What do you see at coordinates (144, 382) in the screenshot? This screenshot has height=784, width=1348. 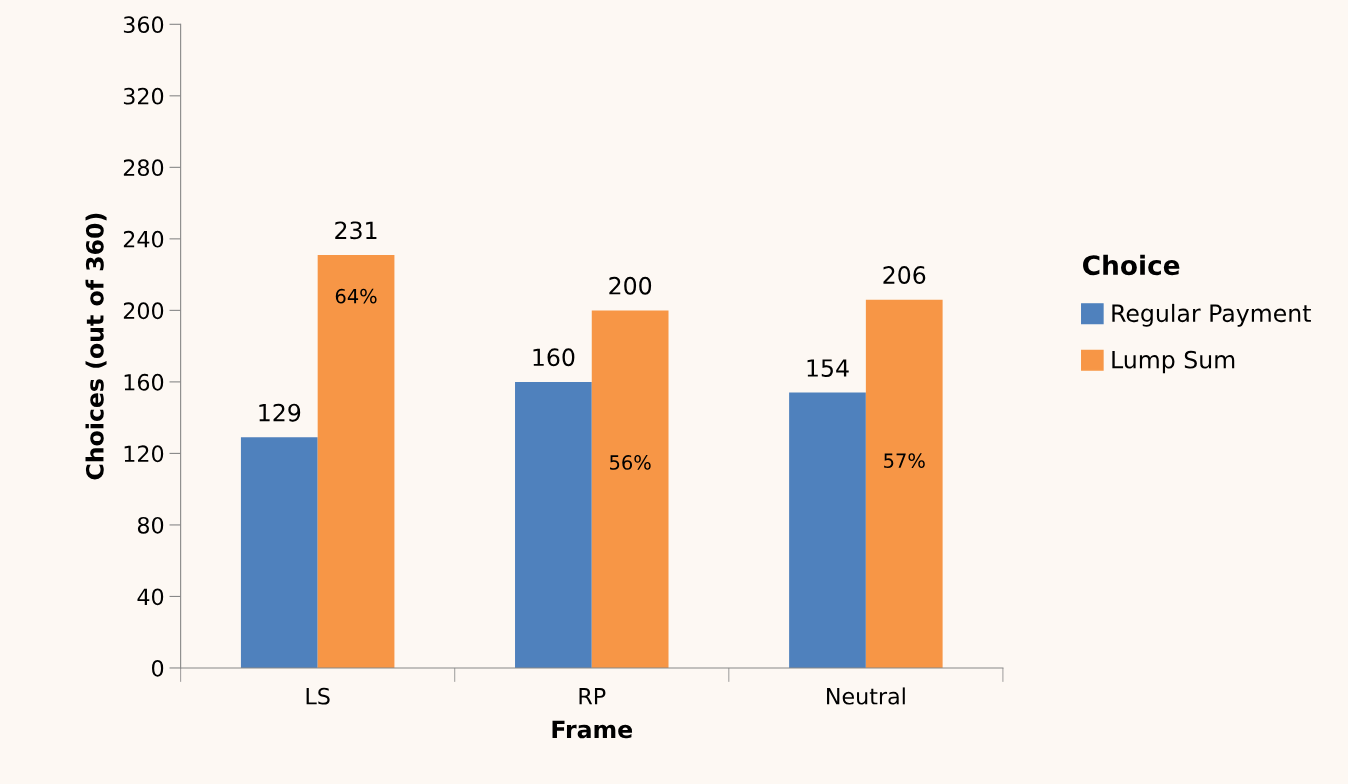 I see `y-tick-label: 160` at bounding box center [144, 382].